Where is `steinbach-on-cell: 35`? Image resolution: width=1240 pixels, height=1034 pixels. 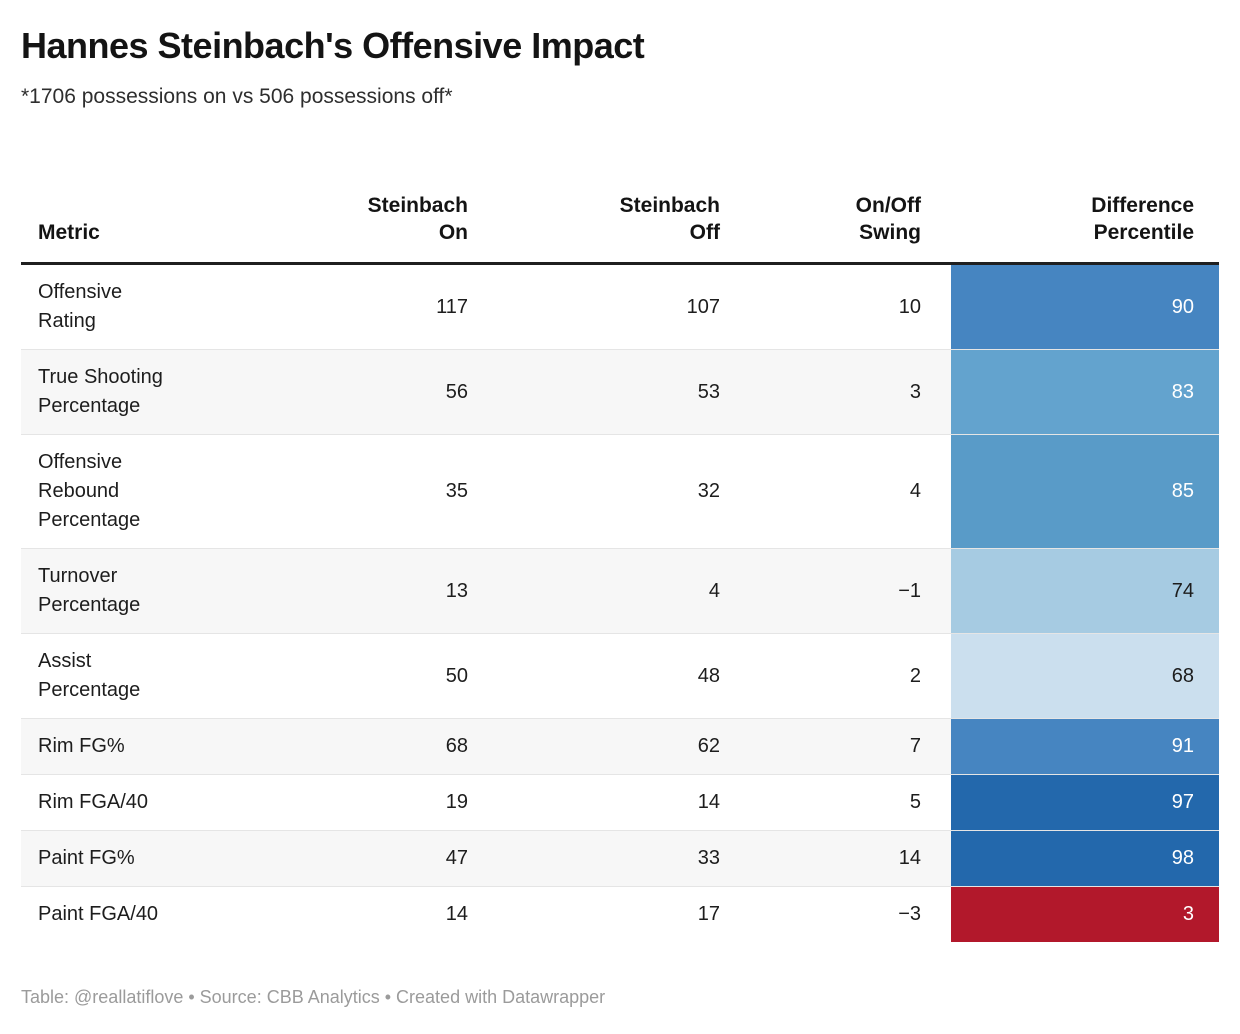
steinbach-on-cell: 35 is located at coordinates (404, 491).